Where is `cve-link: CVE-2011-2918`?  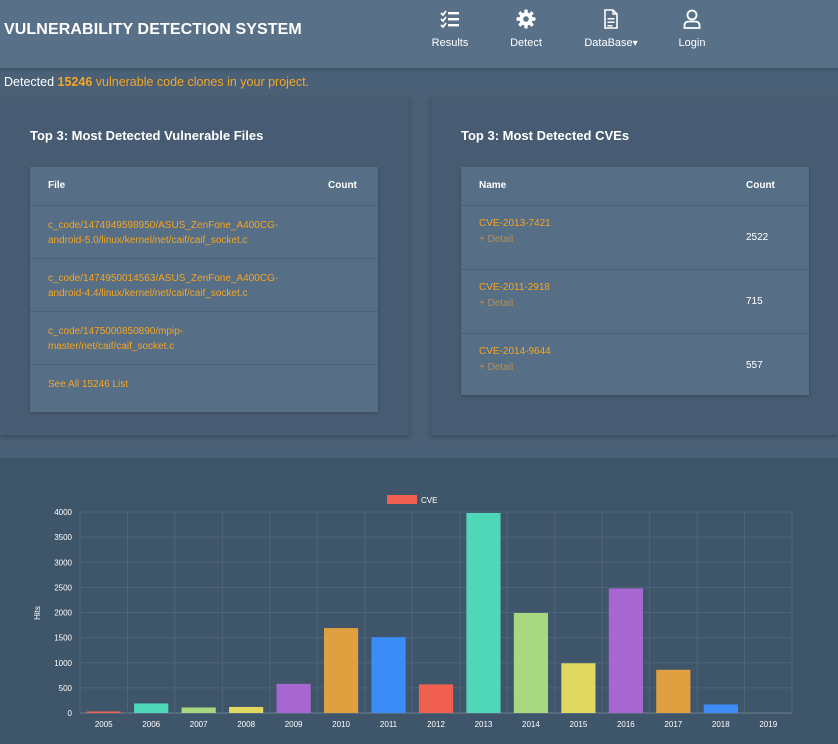 cve-link: CVE-2011-2918 is located at coordinates (514, 287).